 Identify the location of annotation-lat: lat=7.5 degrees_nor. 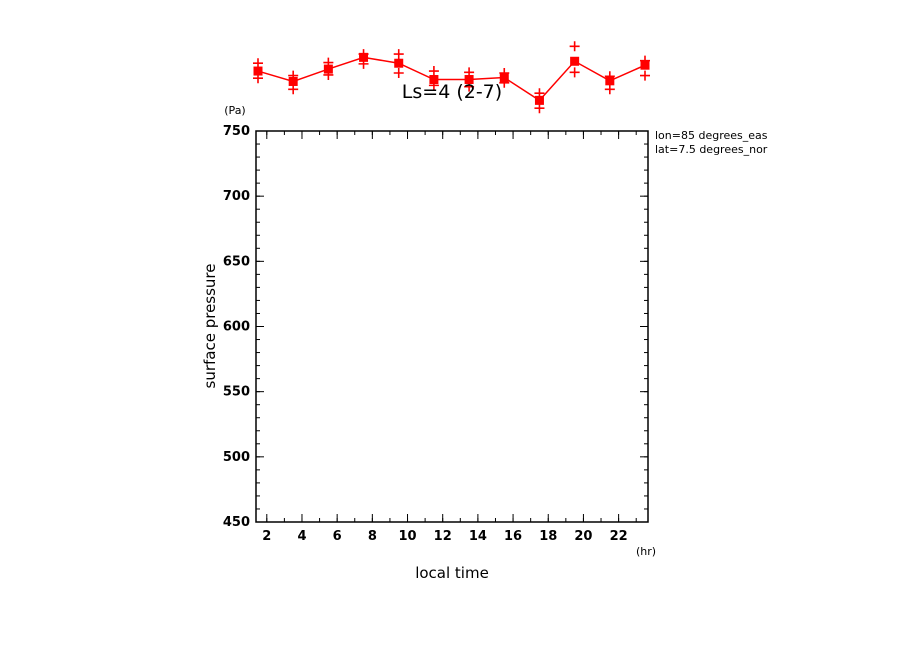
(711, 149).